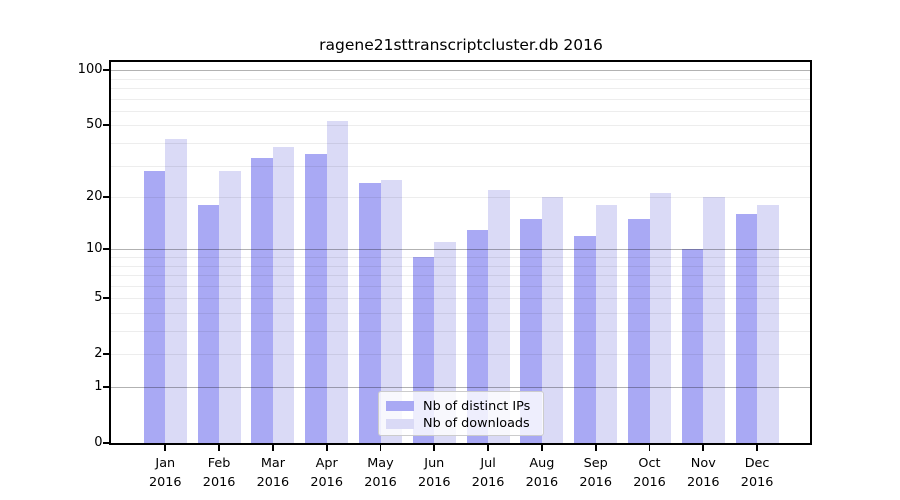 The height and width of the screenshot is (500, 900). What do you see at coordinates (391, 311) in the screenshot?
I see `bar-downloads-may` at bounding box center [391, 311].